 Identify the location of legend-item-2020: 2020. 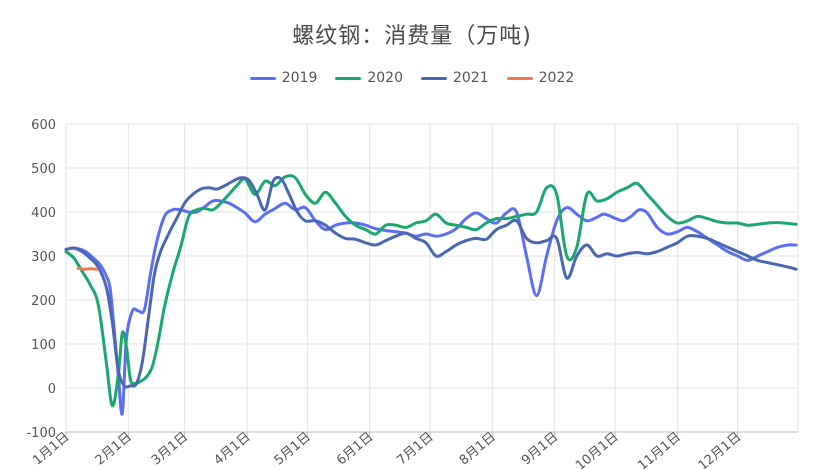
(369, 78).